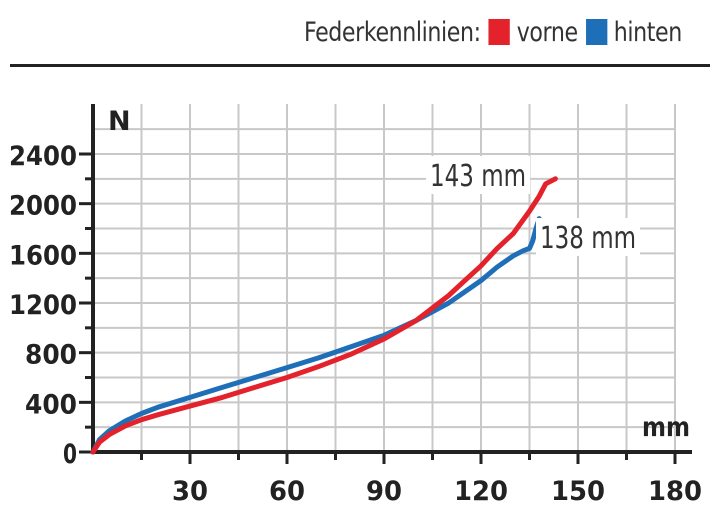 This screenshot has height=520, width=712. Describe the element at coordinates (43, 206) in the screenshot. I see `y-tick-label: 2000` at that location.